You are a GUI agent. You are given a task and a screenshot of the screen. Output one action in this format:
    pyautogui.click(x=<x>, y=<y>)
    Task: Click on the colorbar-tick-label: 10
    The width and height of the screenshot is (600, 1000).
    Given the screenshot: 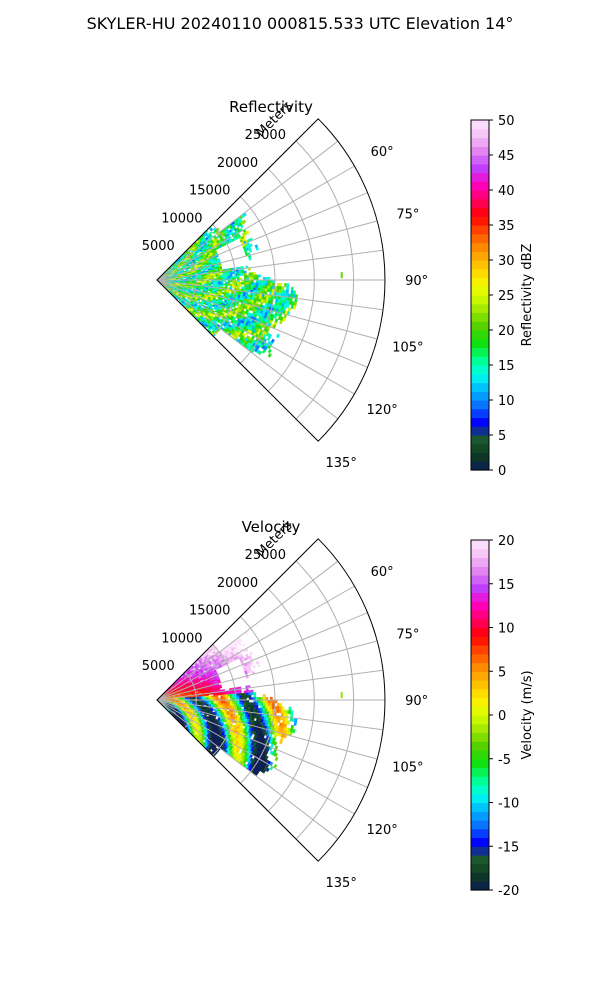 What is the action you would take?
    pyautogui.click(x=506, y=401)
    